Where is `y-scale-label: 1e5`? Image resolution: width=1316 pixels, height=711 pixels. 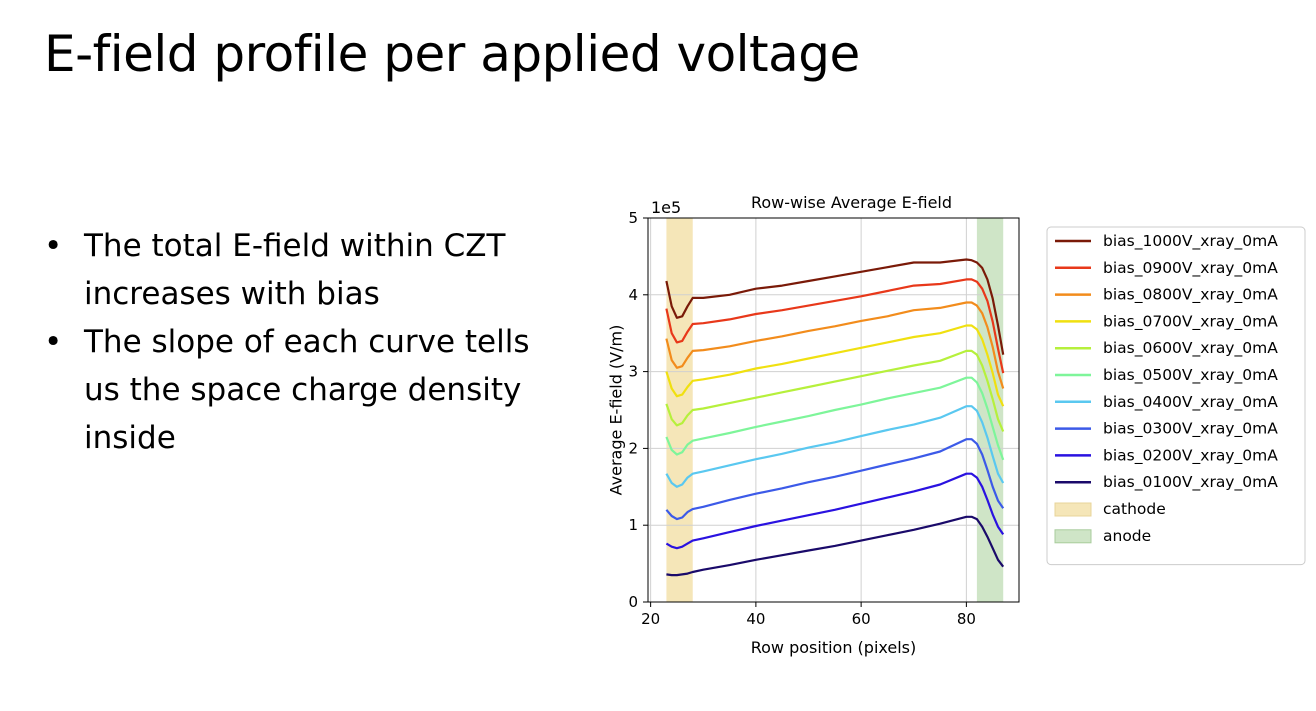 y-scale-label: 1e5 is located at coordinates (666, 207).